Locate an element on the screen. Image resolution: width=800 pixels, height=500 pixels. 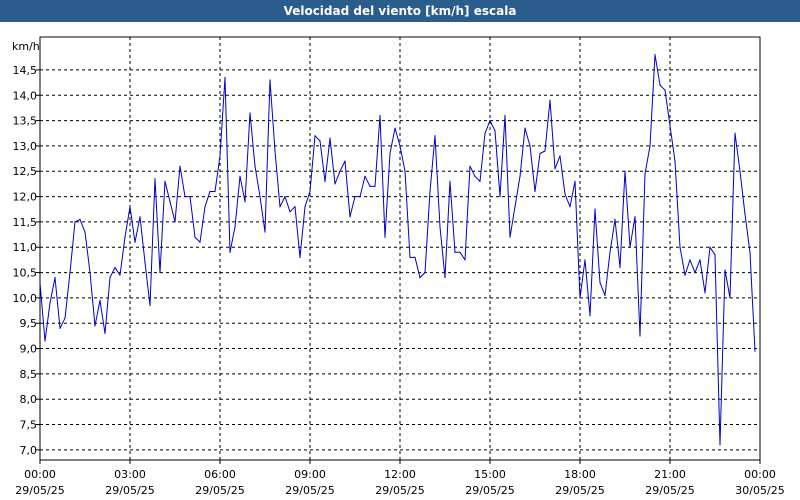
x-tick-time-label: 12:00 is located at coordinates (400, 474).